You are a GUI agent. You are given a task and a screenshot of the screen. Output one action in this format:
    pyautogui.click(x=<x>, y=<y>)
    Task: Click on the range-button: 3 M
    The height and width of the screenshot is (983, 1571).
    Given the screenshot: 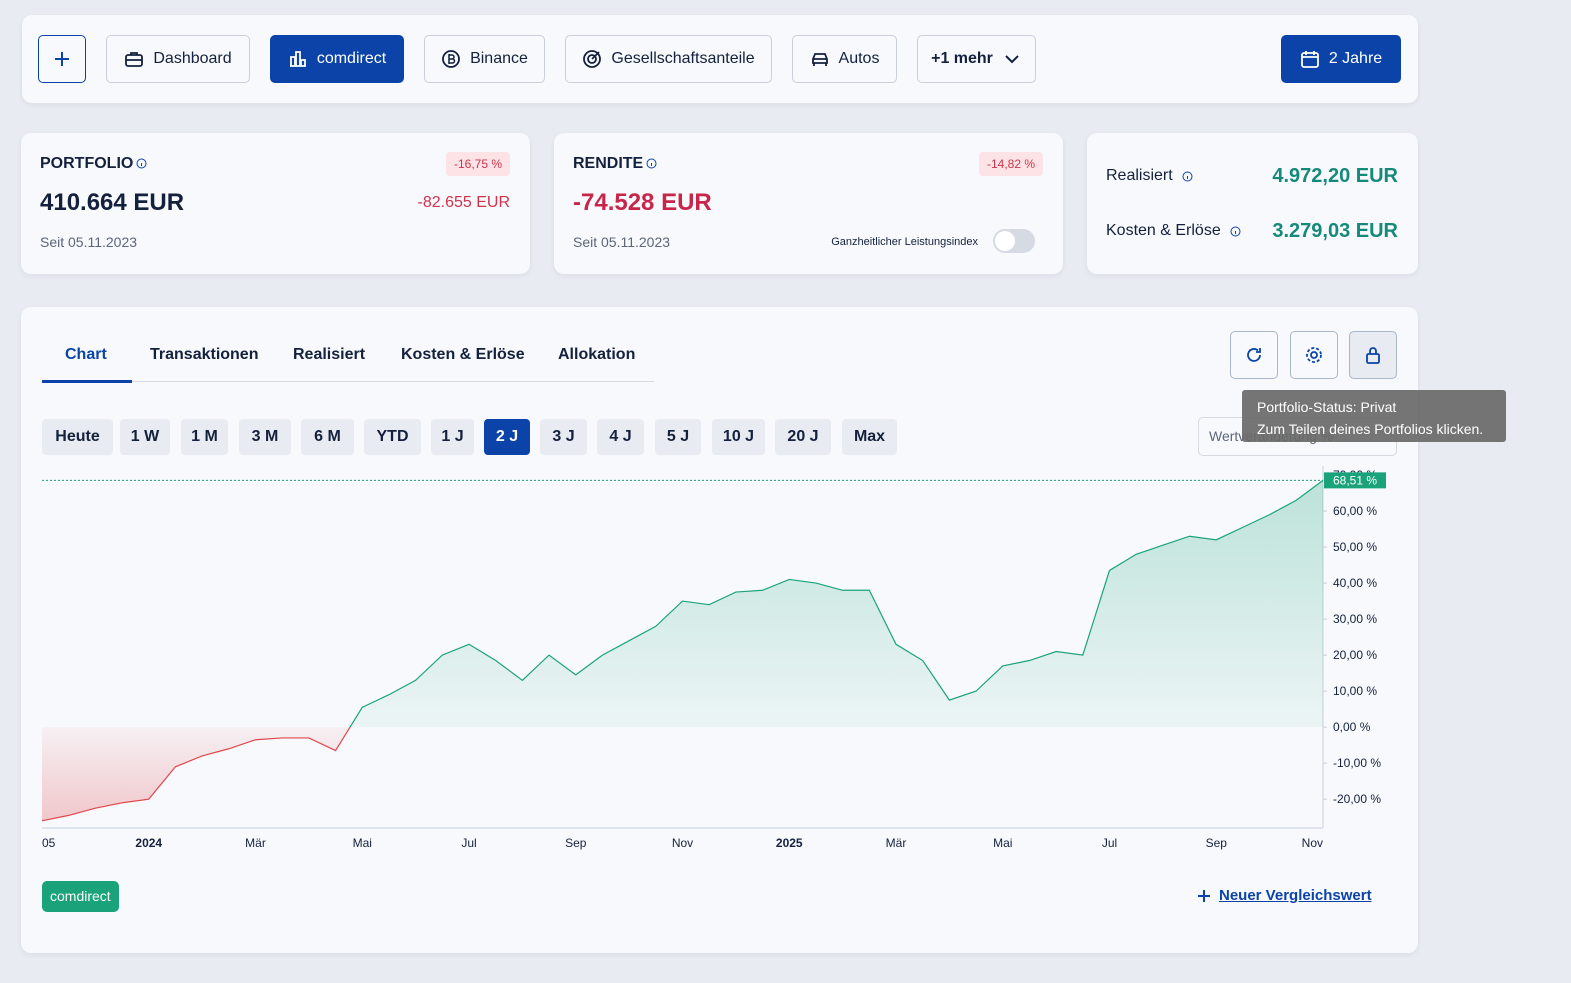 What is the action you would take?
    pyautogui.click(x=265, y=437)
    